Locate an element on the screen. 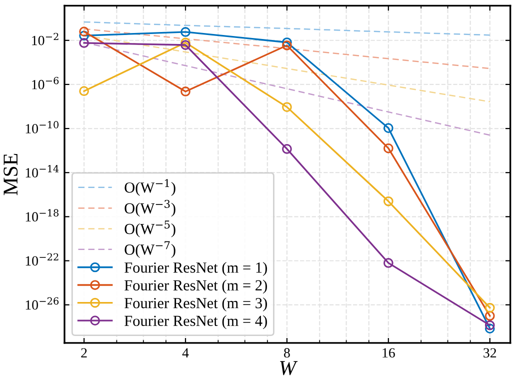 The width and height of the screenshot is (516, 381). x-tick-label: 16 is located at coordinates (388, 353).